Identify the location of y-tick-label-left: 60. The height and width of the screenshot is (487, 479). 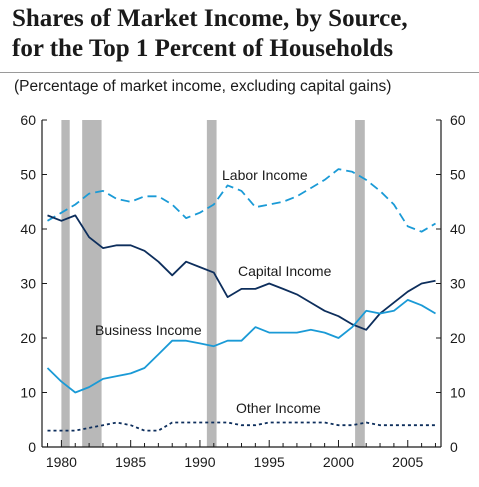
(28, 120).